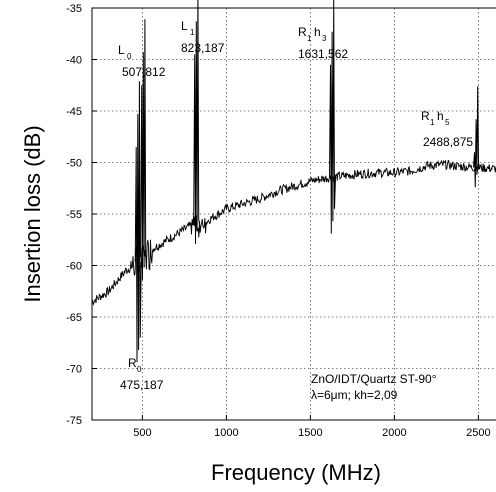  What do you see at coordinates (142, 433) in the screenshot?
I see `x-tick-label: 500` at bounding box center [142, 433].